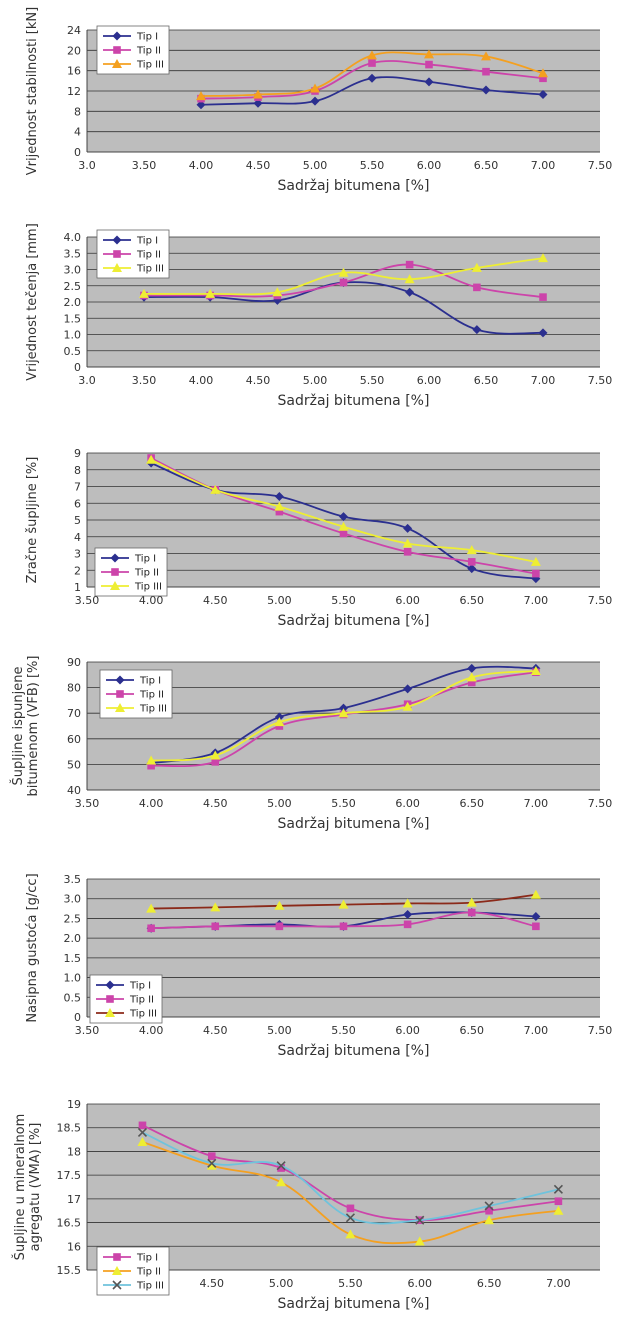  Describe the element at coordinates (32, 520) in the screenshot. I see `y-axis-label-line: Zračne šupljine [%]` at that location.